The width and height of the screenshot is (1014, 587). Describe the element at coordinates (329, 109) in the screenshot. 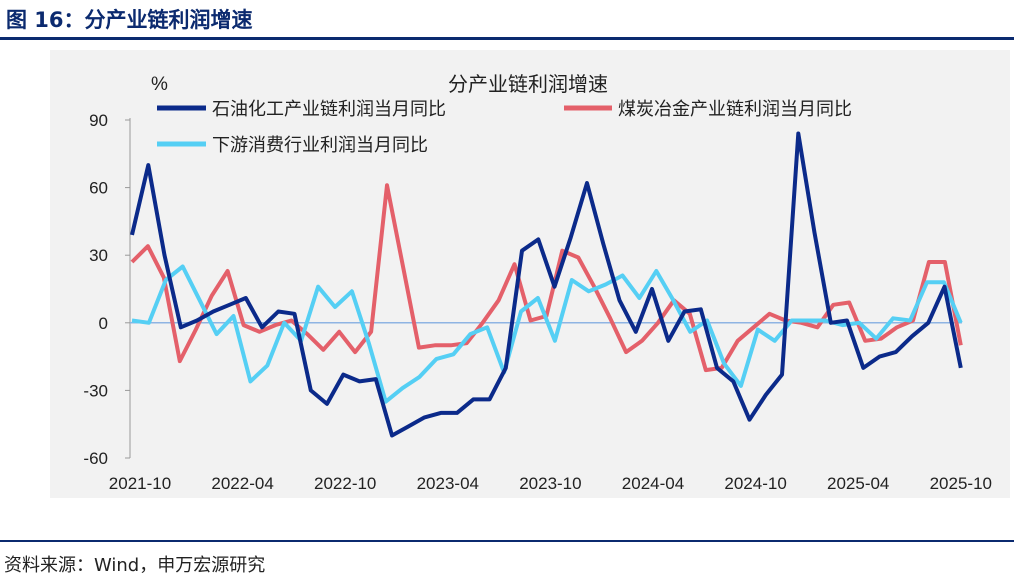

I see `legend-label-series-1: 石油化工产业链利润当月同比` at that location.